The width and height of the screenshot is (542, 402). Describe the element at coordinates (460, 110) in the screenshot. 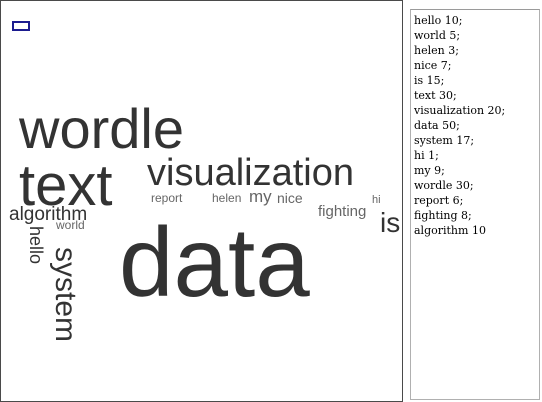

I see `input-line: visualization 20;` at that location.